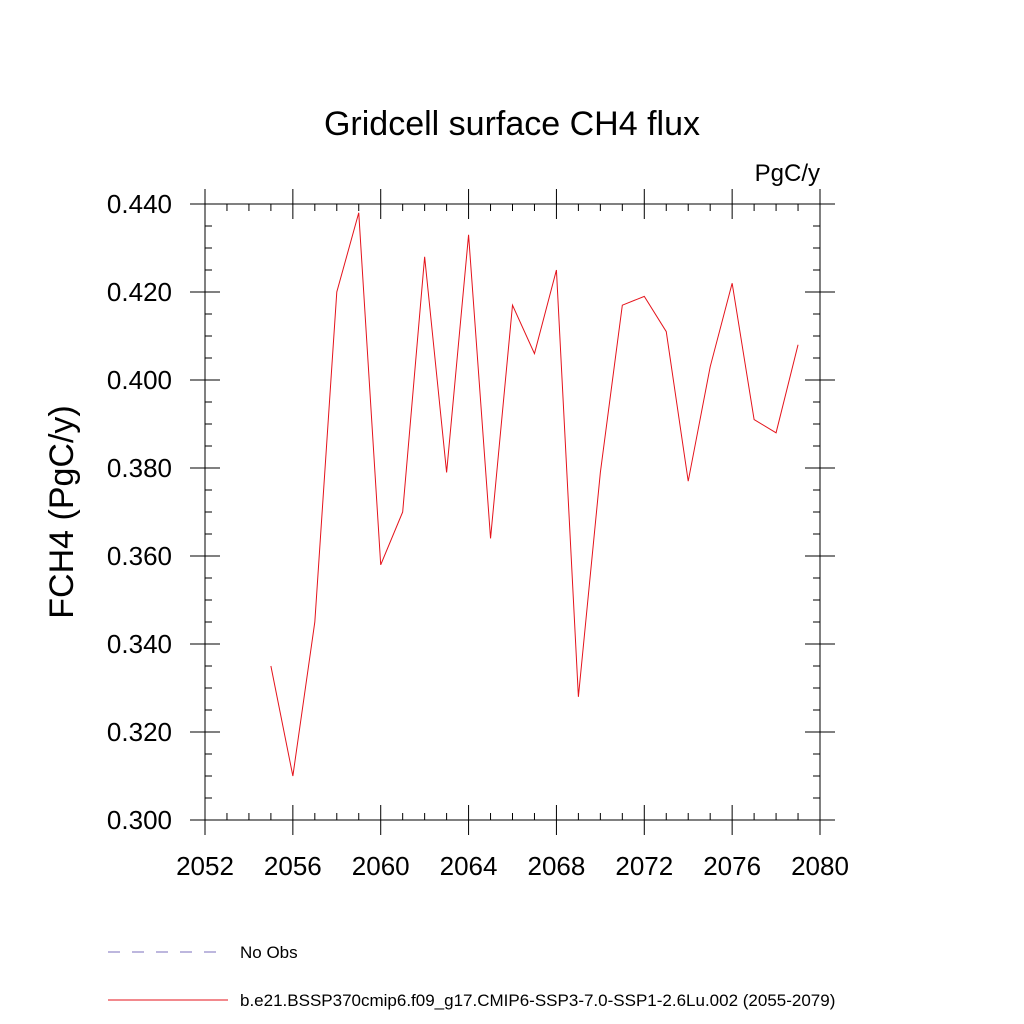  I want to click on y-tick-label: 0.440, so click(139, 204).